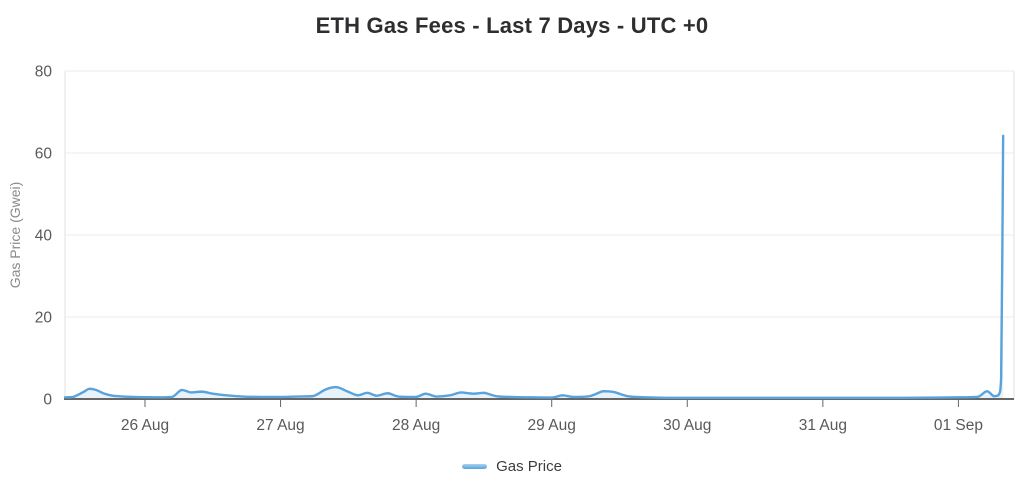 The width and height of the screenshot is (1024, 491). I want to click on x-tick-label: 01 Sep, so click(958, 425).